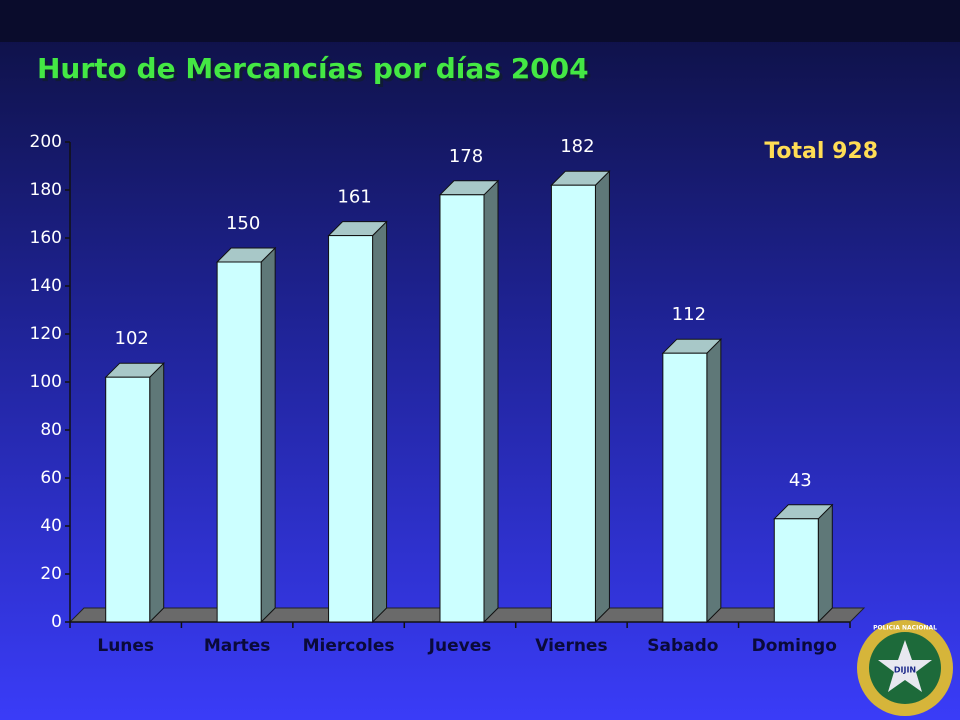 This screenshot has height=720, width=960. What do you see at coordinates (460, 646) in the screenshot?
I see `x-tick-label: Jueves` at bounding box center [460, 646].